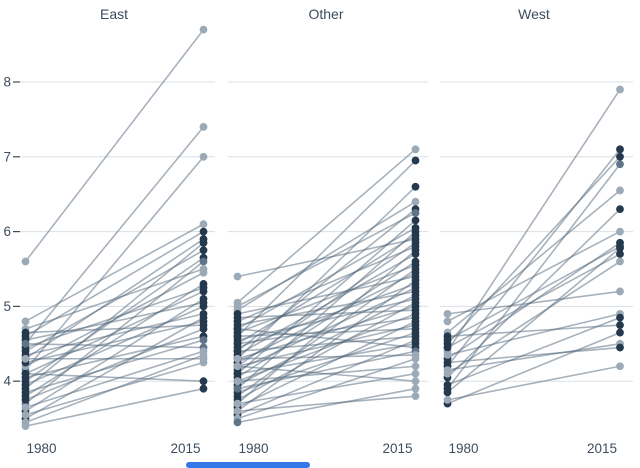 The width and height of the screenshot is (640, 468). What do you see at coordinates (114, 14) in the screenshot?
I see `panel-title-east: East` at bounding box center [114, 14].